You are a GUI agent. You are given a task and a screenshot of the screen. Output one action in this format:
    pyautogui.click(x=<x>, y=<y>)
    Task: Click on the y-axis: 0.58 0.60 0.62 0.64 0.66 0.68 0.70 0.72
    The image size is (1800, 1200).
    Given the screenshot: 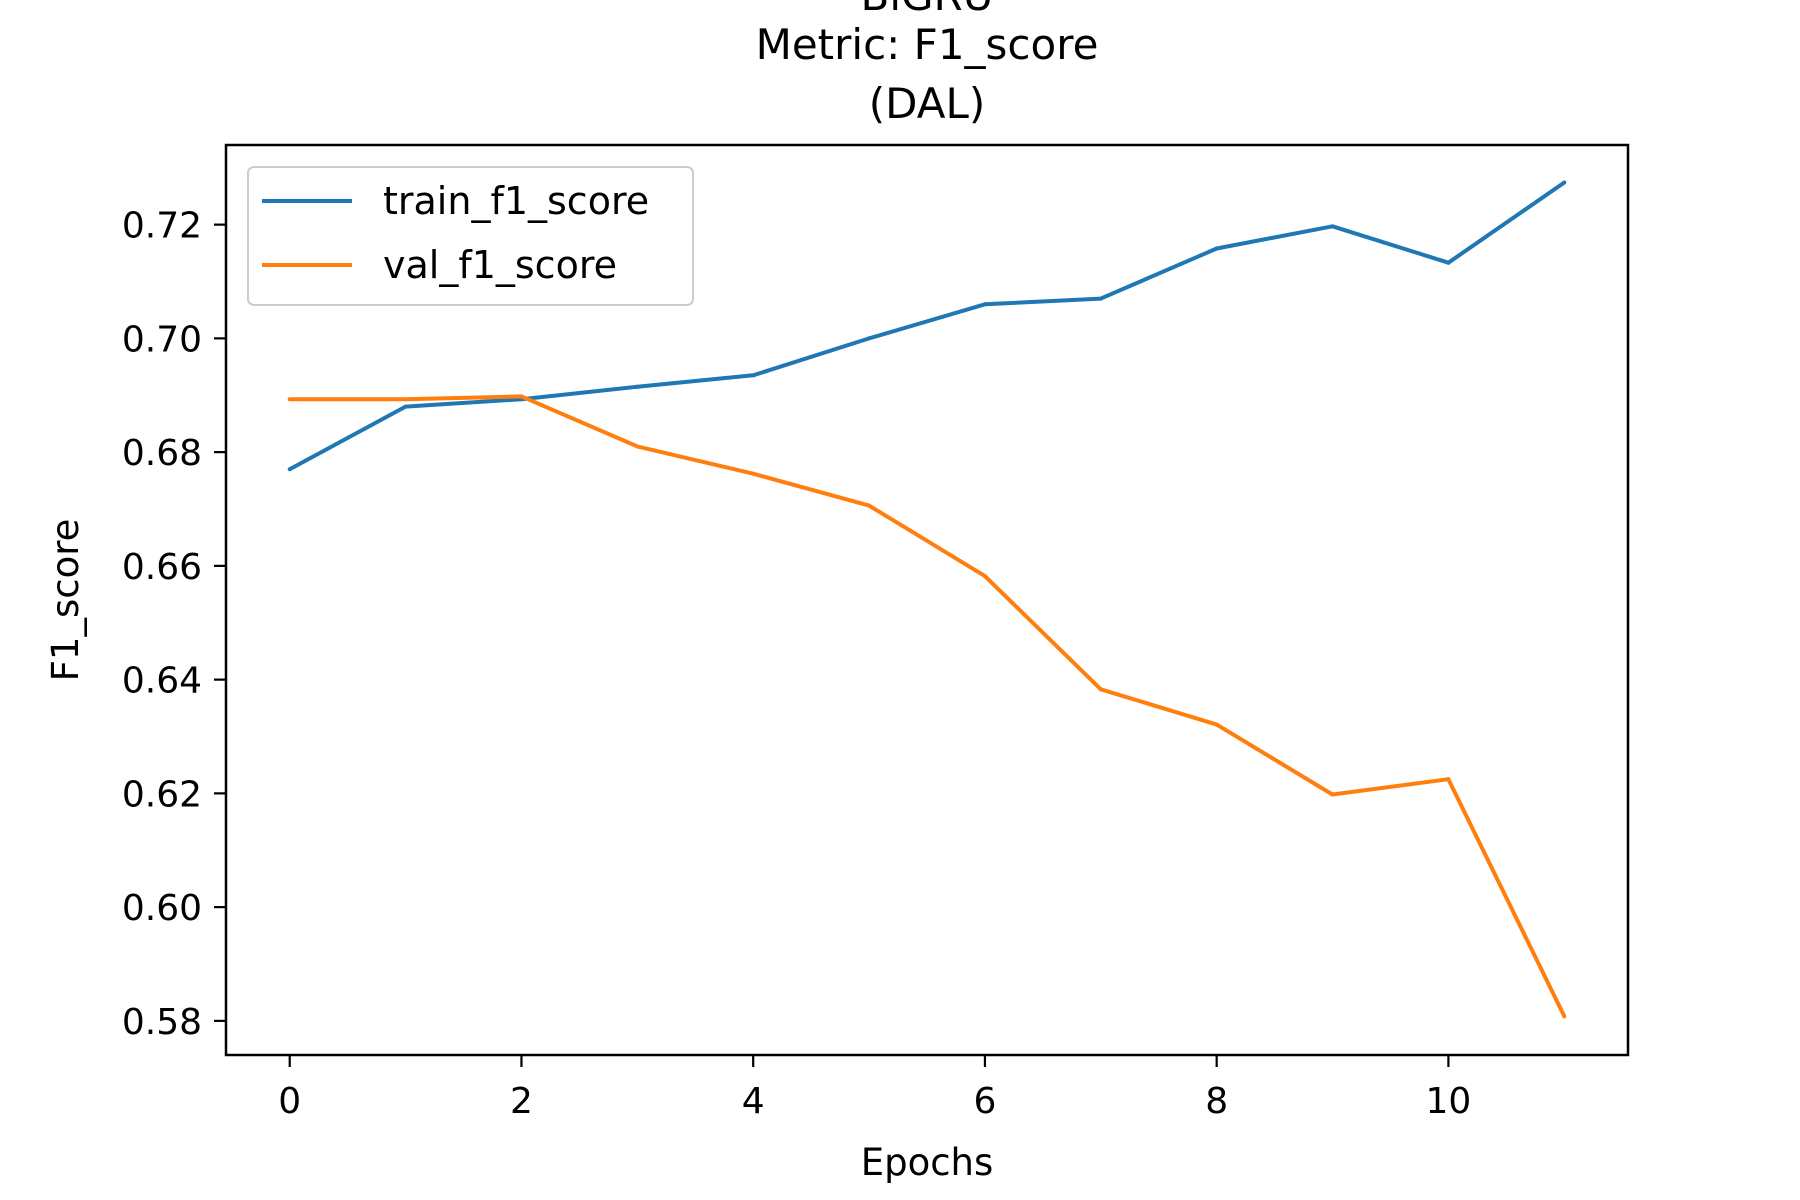 What is the action you would take?
    pyautogui.click(x=174, y=624)
    